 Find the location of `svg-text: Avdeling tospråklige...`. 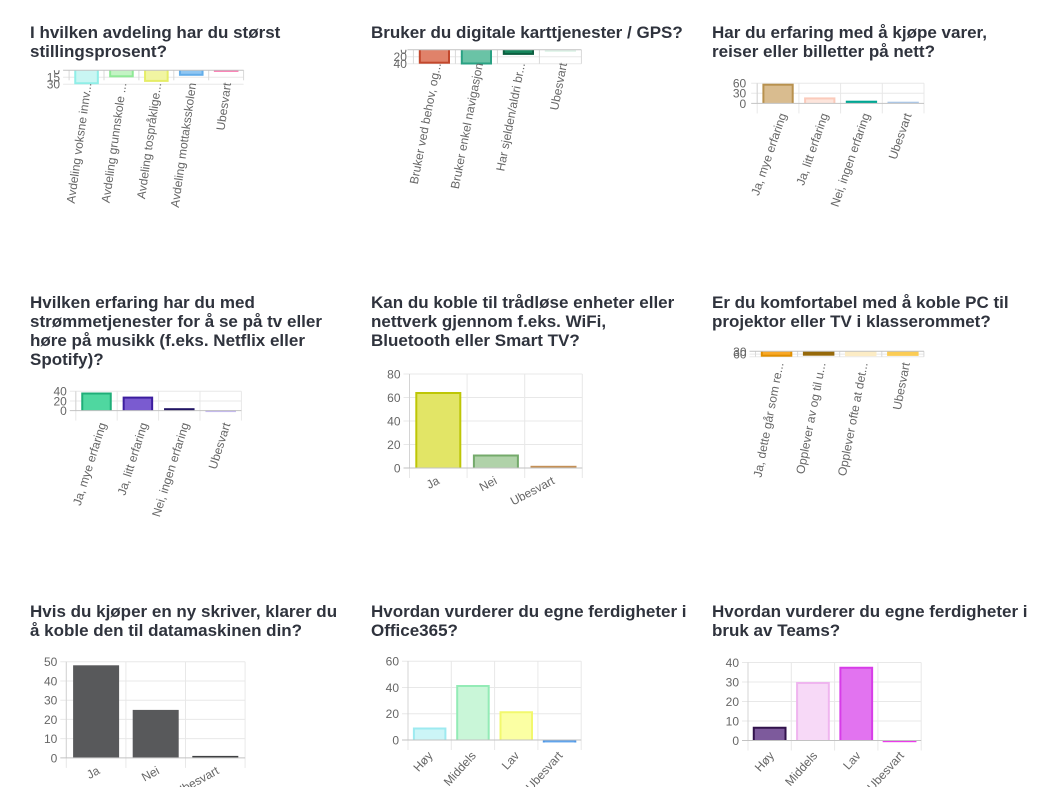

svg-text: Avdeling tospråklige... is located at coordinates (149, 141).